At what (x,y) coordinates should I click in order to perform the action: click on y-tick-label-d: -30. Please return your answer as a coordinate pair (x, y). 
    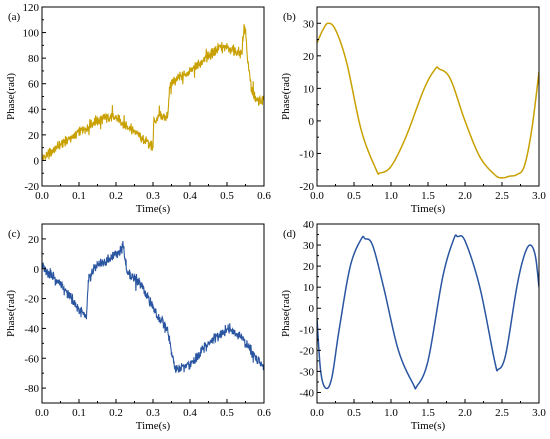
    Looking at the image, I should click on (306, 372).